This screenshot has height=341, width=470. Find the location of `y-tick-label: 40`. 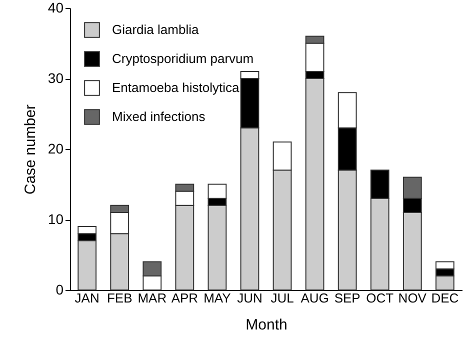

y-tick-label: 40 is located at coordinates (56, 8).